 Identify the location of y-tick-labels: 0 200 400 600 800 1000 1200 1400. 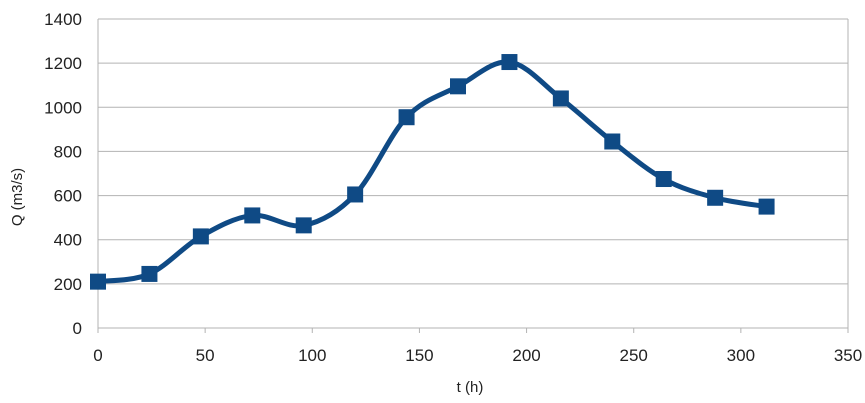
(63, 174).